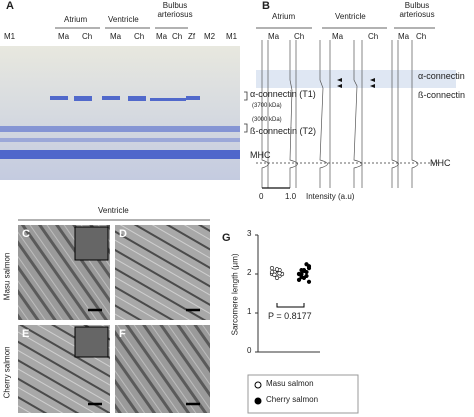  Describe the element at coordinates (249, 311) in the screenshot. I see `y-tick-label: 1` at that location.